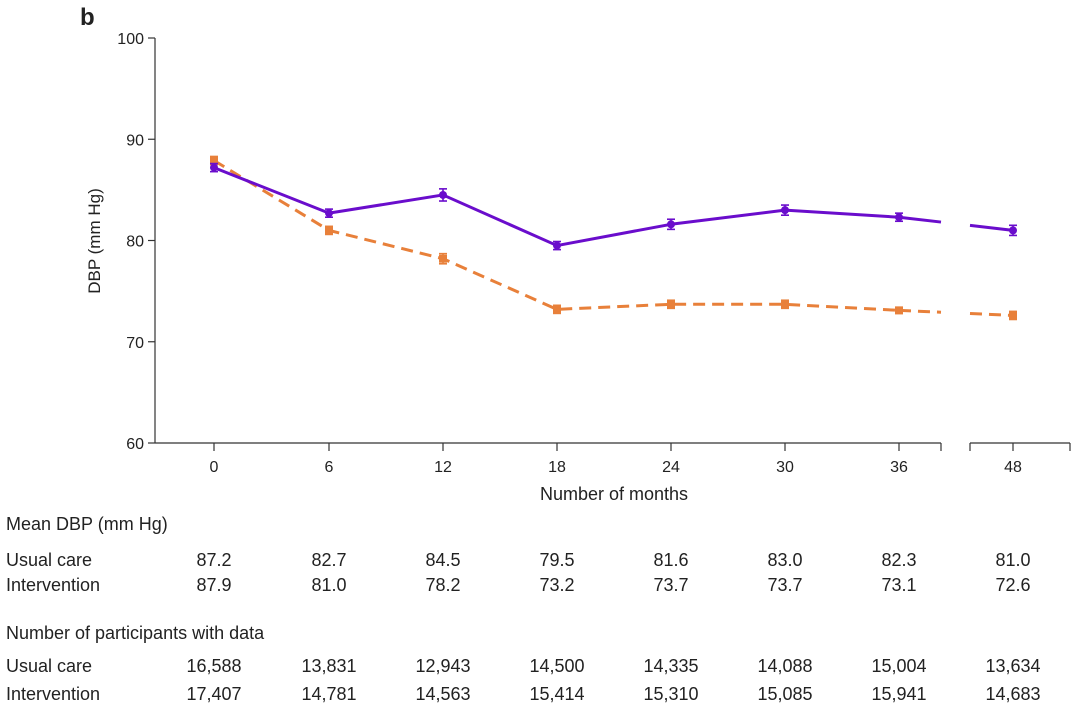 The width and height of the screenshot is (1080, 713). What do you see at coordinates (557, 666) in the screenshot?
I see `n-usual-care-cell: 14,500` at bounding box center [557, 666].